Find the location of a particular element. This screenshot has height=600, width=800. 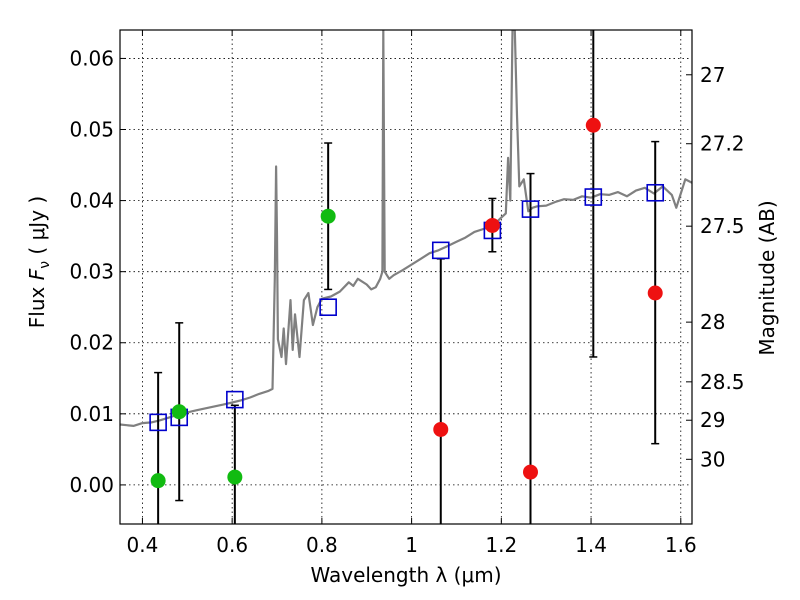

right-axis-title: Magnitude (AB) is located at coordinates (767, 277).